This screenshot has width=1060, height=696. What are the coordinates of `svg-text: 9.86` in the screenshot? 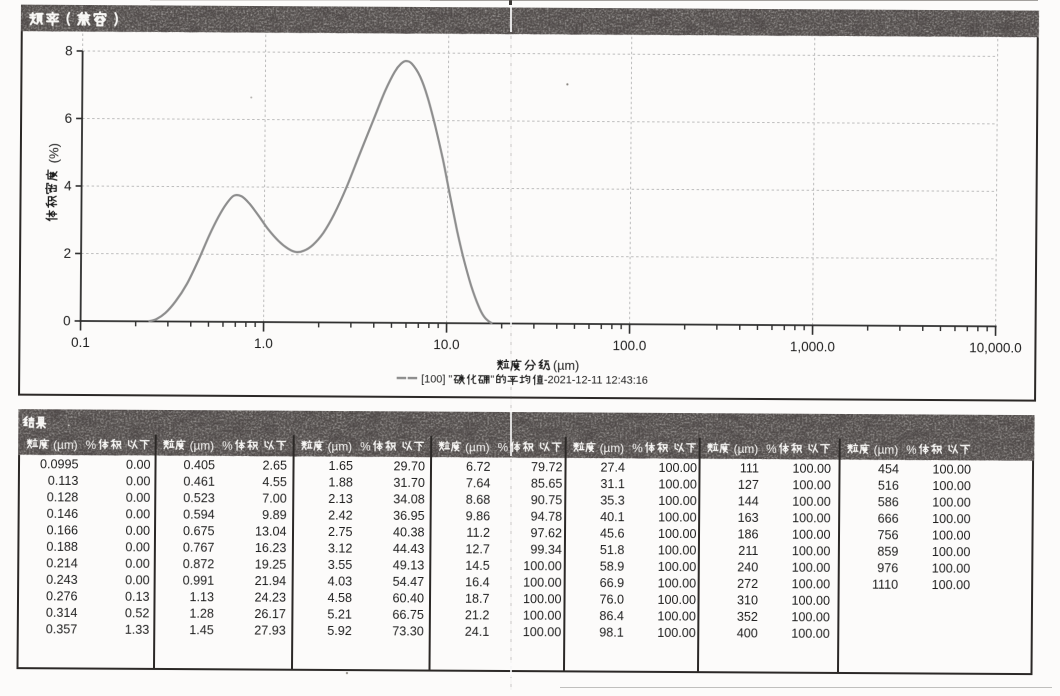 It's located at (478, 516).